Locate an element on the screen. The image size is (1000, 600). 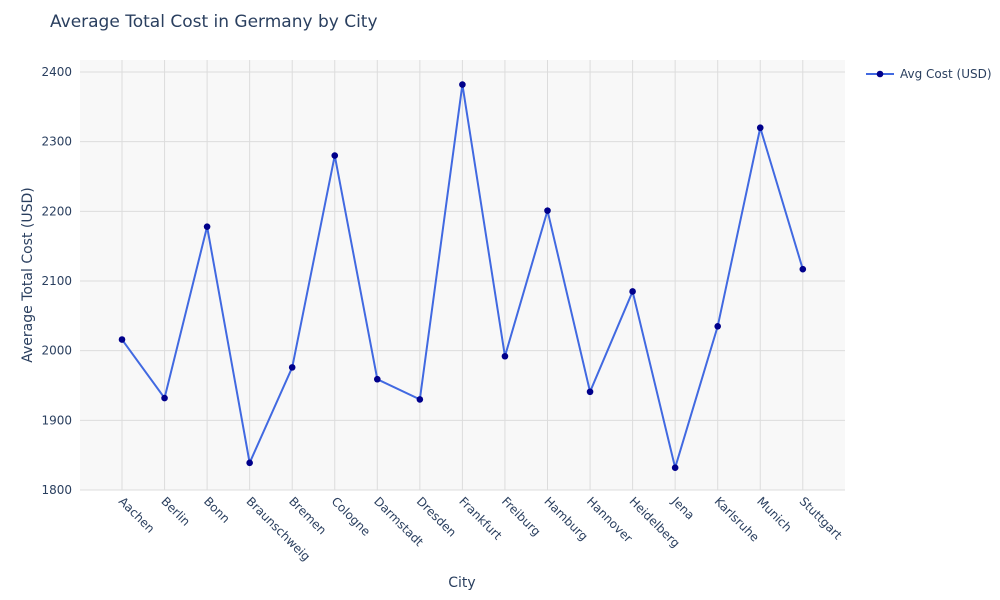
x-tick-label: Berlin is located at coordinates (175, 511).